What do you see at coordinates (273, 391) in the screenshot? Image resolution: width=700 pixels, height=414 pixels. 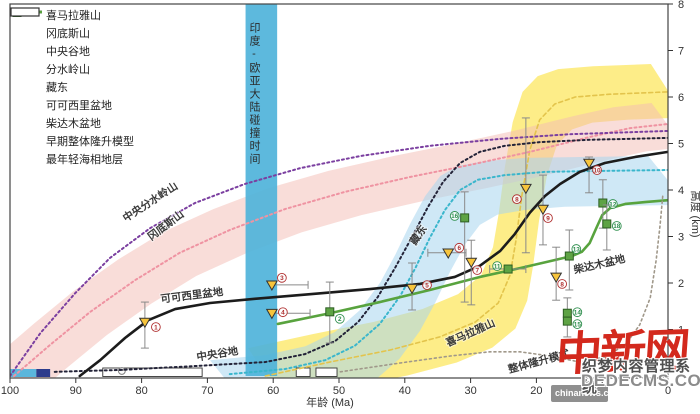 I see `x-tick-label: 60` at bounding box center [273, 391].